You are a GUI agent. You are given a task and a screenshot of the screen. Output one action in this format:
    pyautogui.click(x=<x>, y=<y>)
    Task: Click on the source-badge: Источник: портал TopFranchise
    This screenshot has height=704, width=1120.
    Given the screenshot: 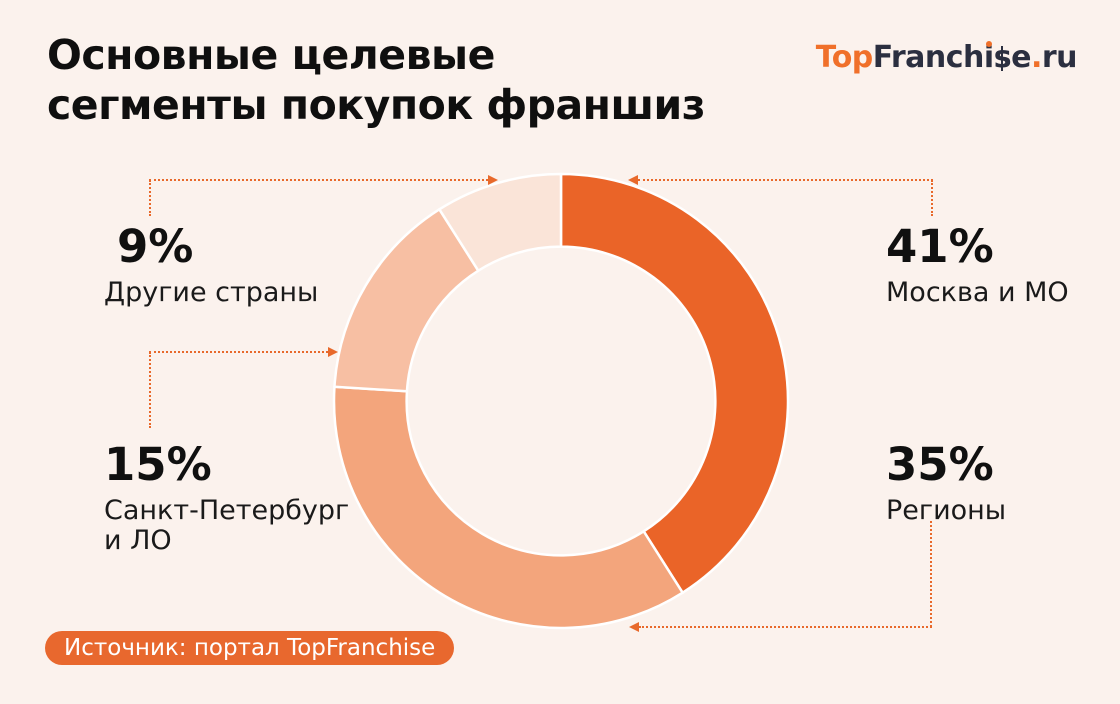 What is the action you would take?
    pyautogui.click(x=250, y=648)
    